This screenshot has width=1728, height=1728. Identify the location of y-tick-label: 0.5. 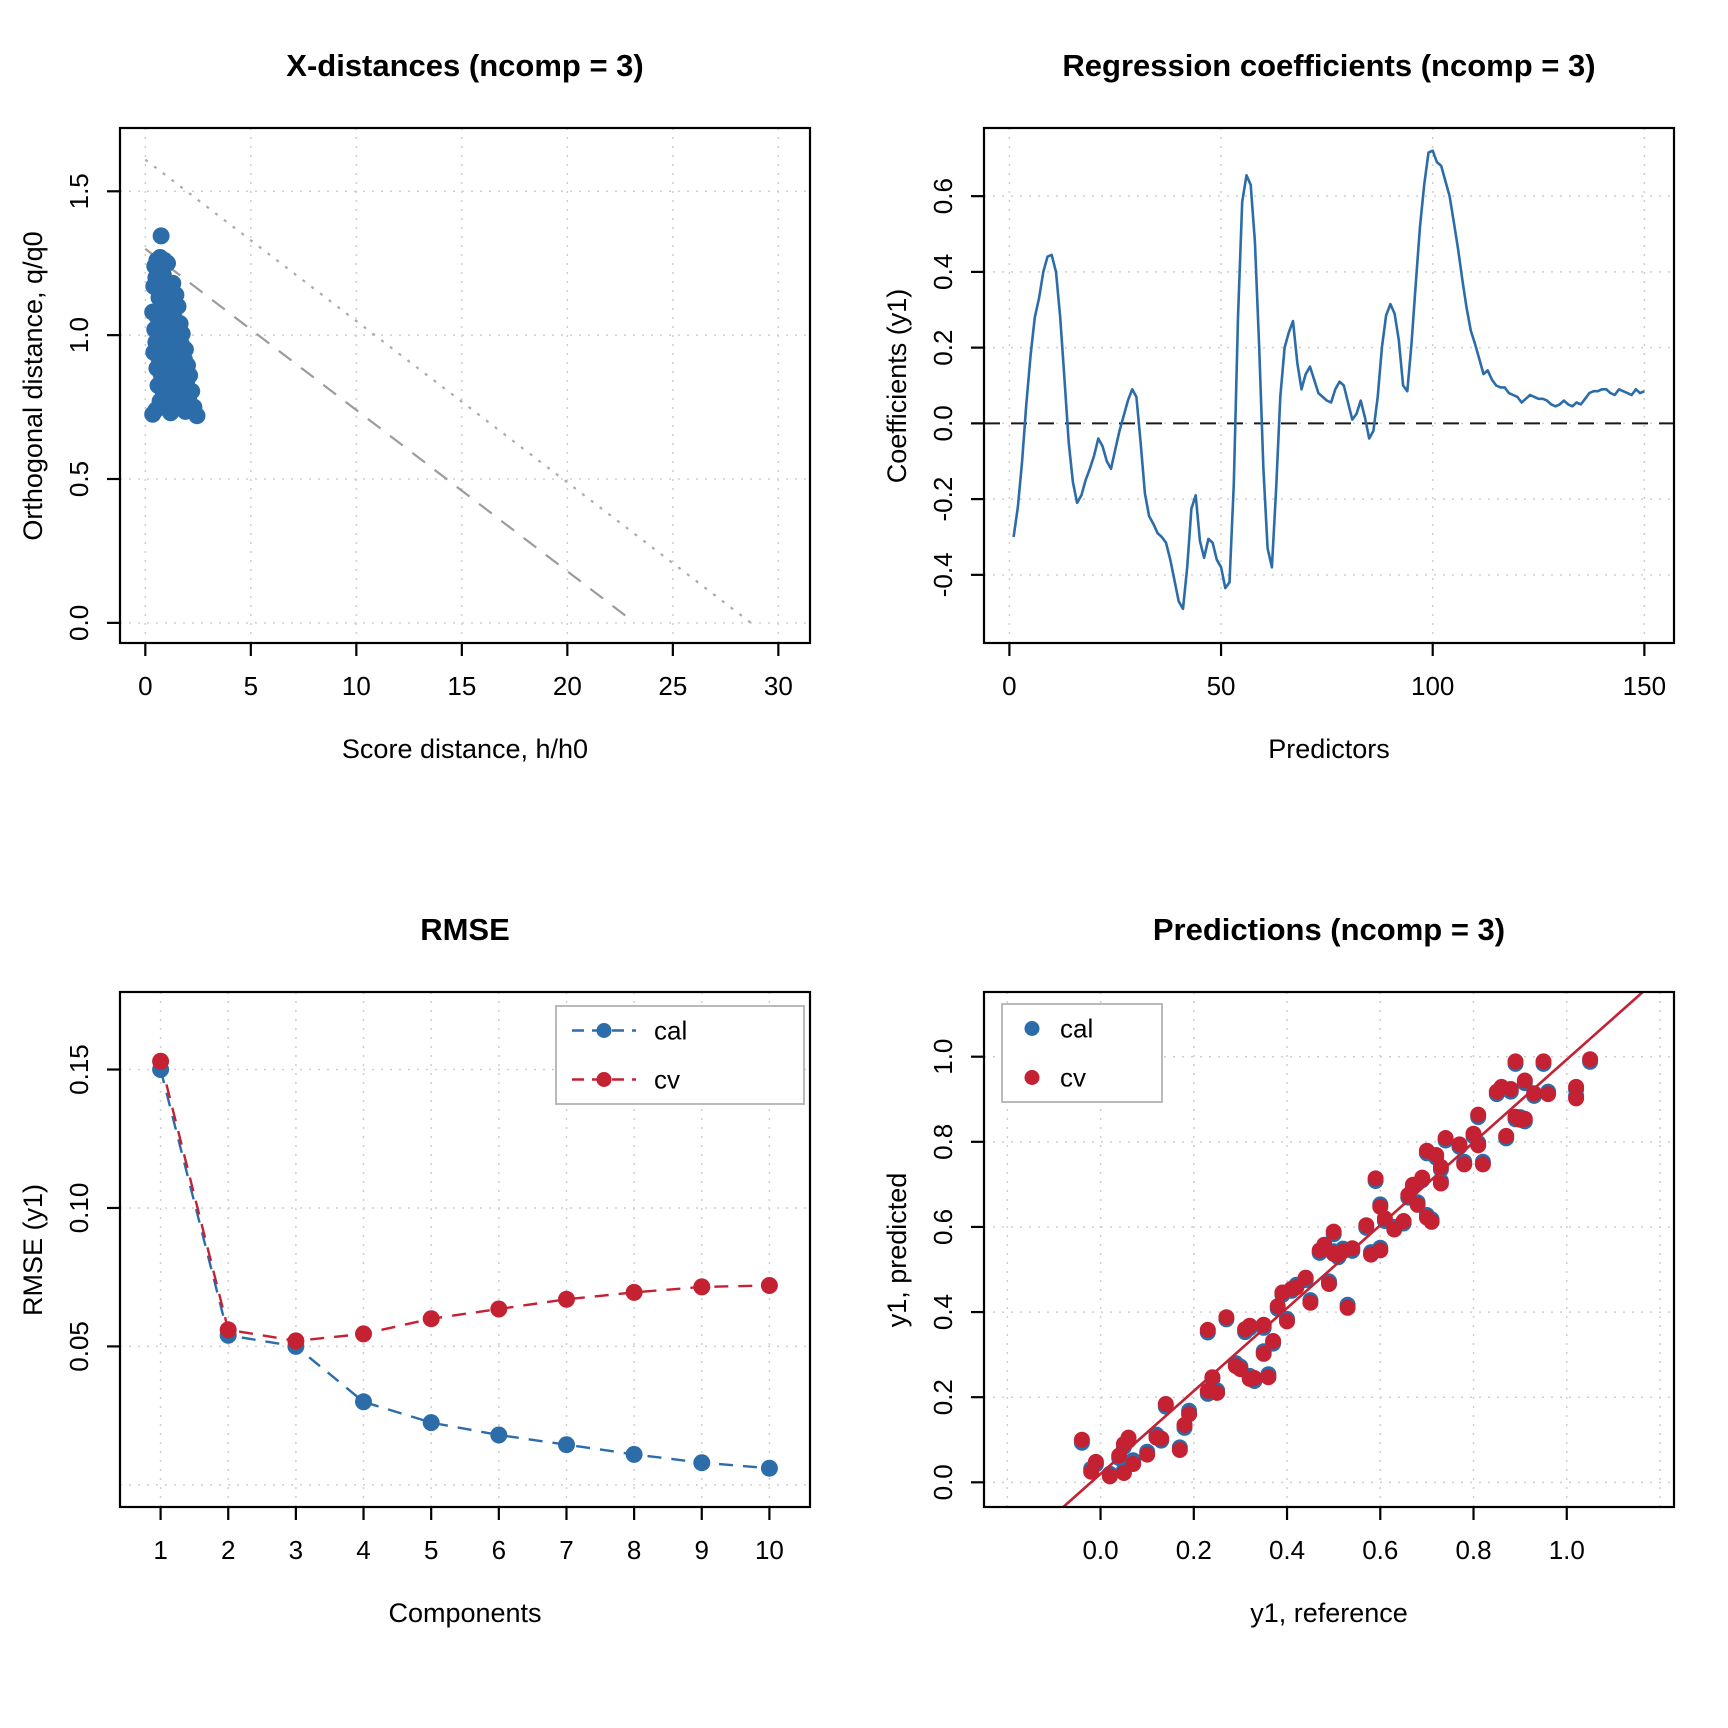
(79, 479).